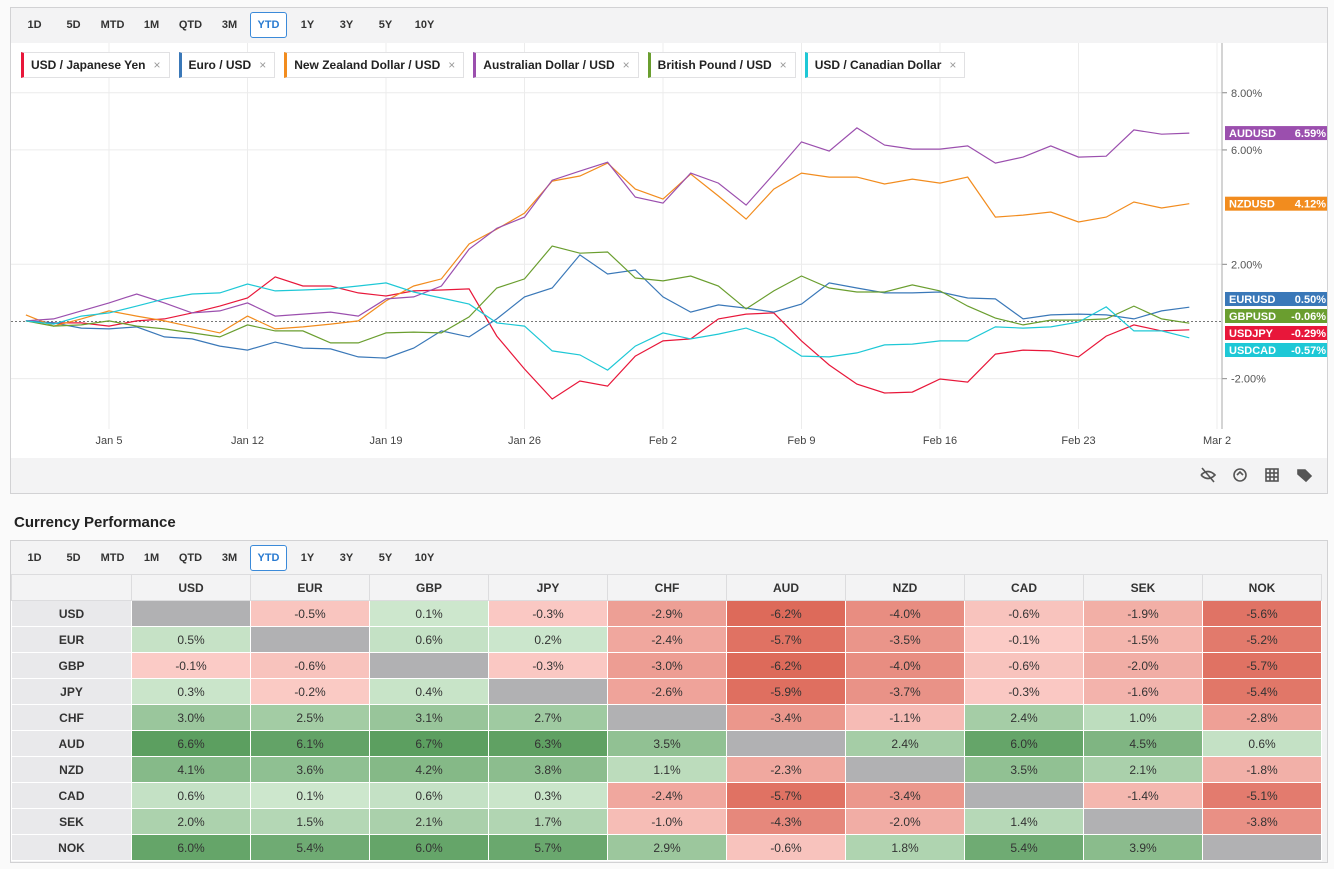 The width and height of the screenshot is (1334, 869). Describe the element at coordinates (786, 821) in the screenshot. I see `performance-cell: -4.3%` at that location.